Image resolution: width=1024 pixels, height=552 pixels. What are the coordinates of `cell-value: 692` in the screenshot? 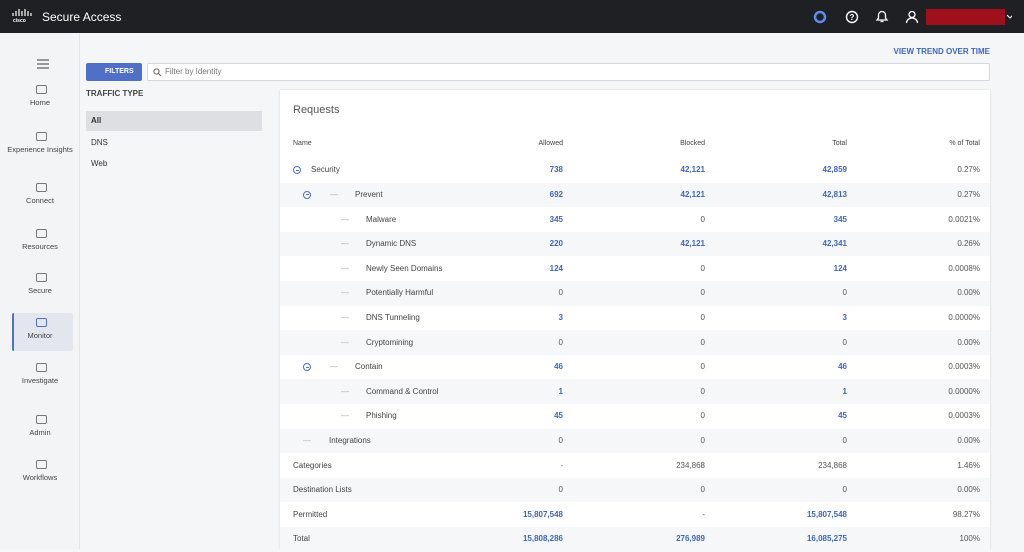 It's located at (556, 194).